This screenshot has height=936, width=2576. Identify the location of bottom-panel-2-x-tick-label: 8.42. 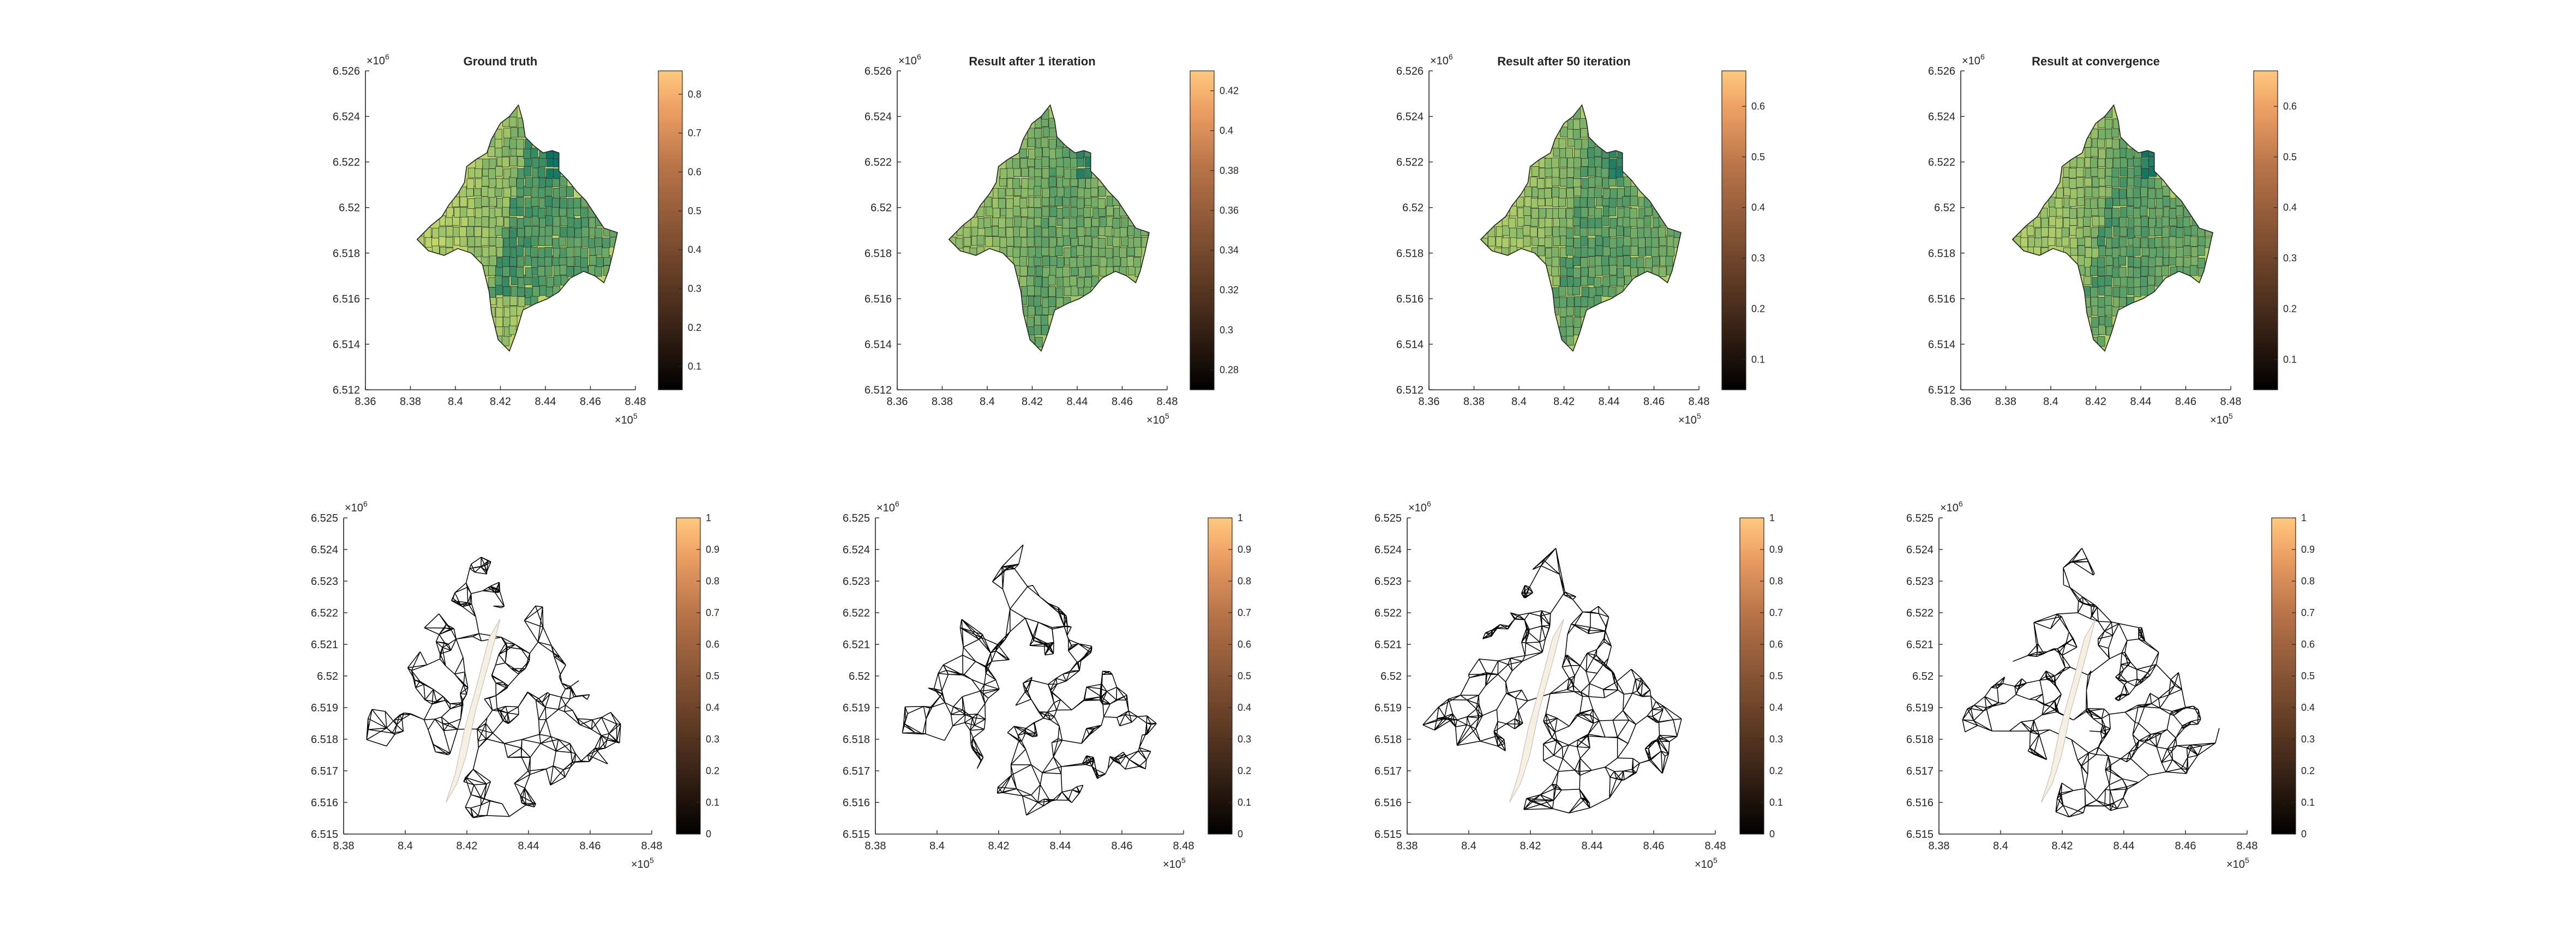
(999, 846).